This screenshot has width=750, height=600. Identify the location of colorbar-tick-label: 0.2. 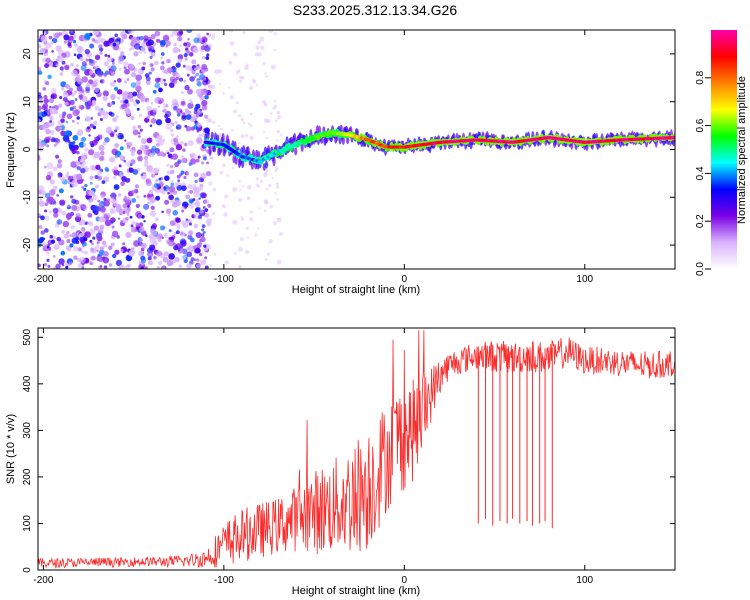
(700, 221).